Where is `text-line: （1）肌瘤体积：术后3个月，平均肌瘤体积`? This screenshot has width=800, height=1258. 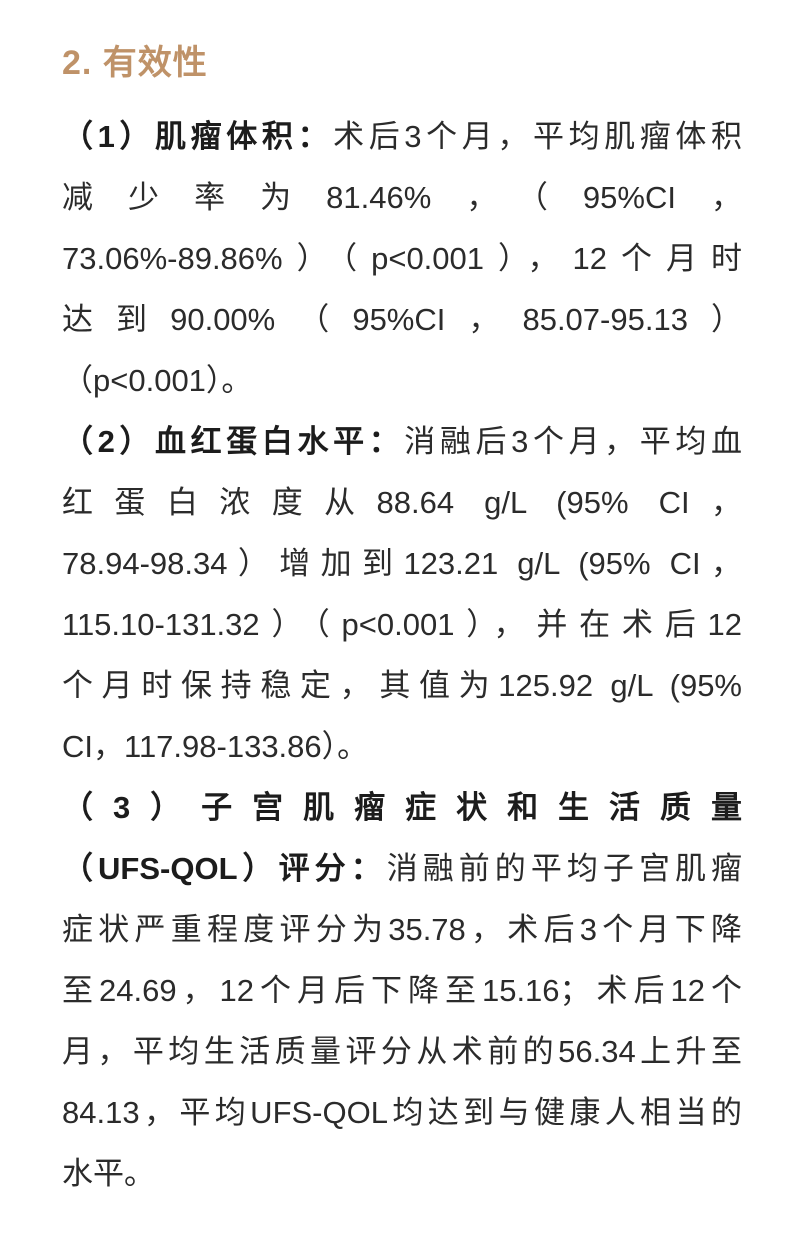 text-line: （1）肌瘤体积：术后3个月，平均肌瘤体积 is located at coordinates (402, 136).